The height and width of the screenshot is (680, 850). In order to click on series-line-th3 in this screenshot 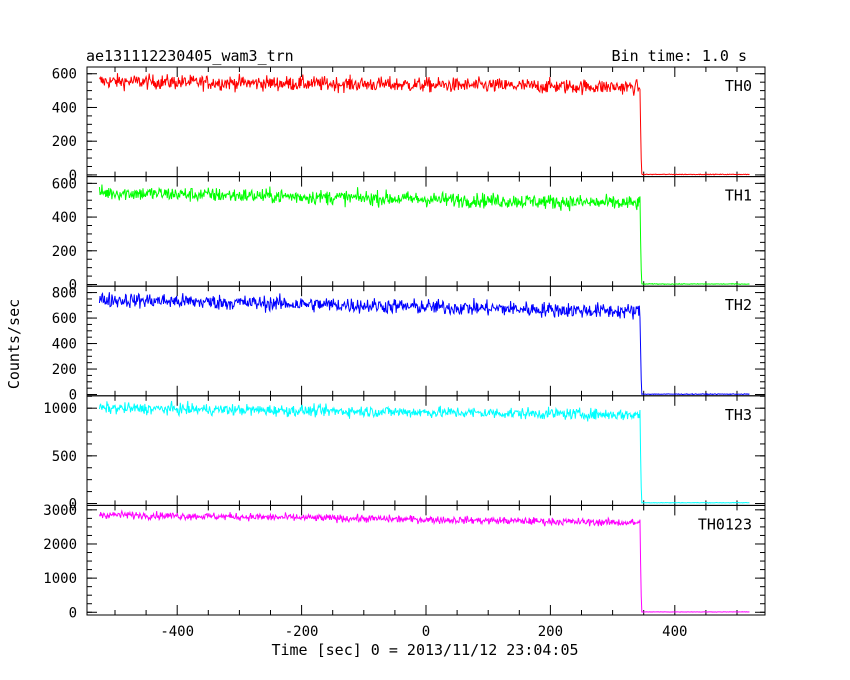, I will do `click(424, 452)`.